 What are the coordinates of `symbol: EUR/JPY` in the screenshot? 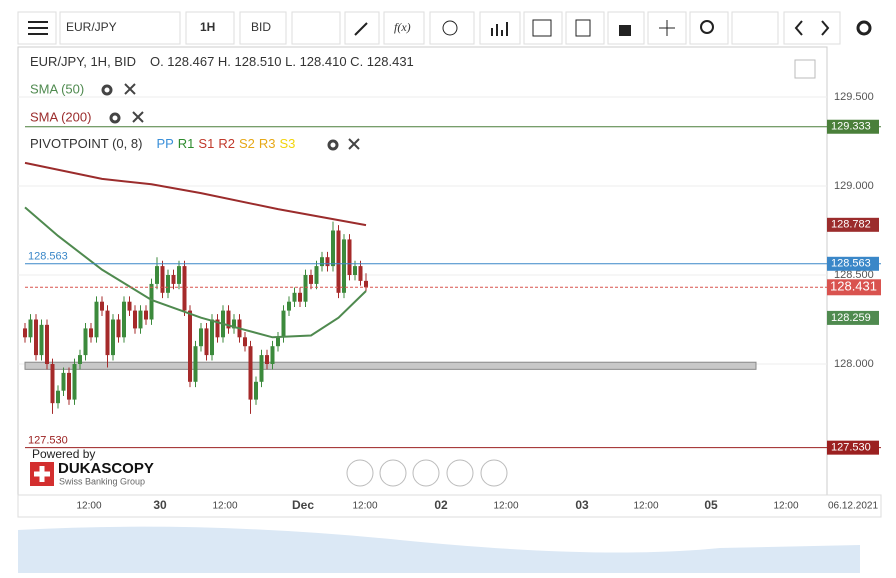 It's located at (91, 27).